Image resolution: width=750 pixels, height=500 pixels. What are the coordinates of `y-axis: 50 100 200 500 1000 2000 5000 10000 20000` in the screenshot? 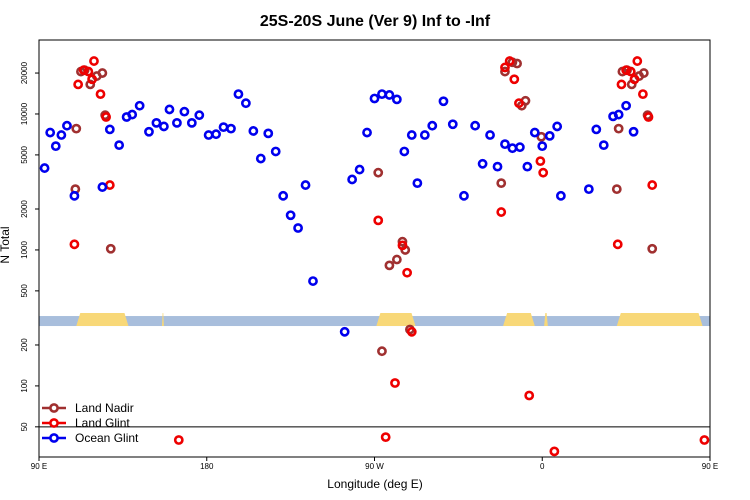 It's located at (29, 246).